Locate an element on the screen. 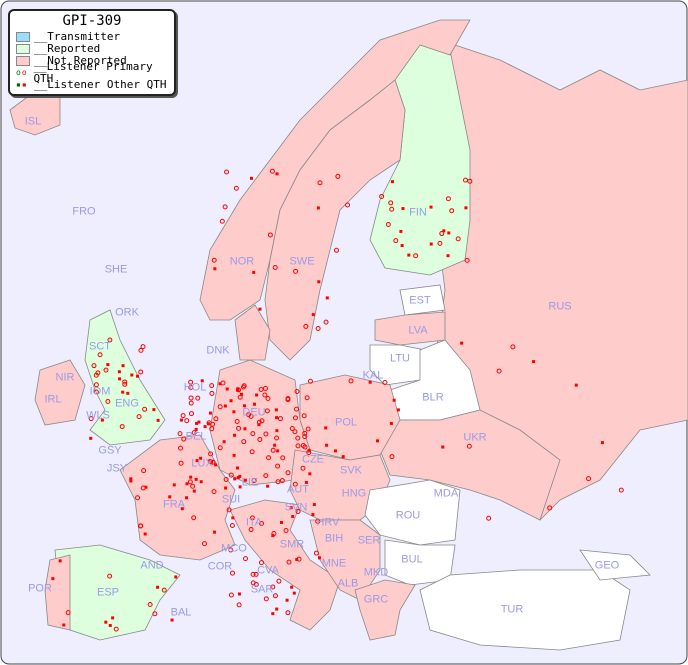 This screenshot has width=688, height=665. country-label-alb: ALB is located at coordinates (348, 583).